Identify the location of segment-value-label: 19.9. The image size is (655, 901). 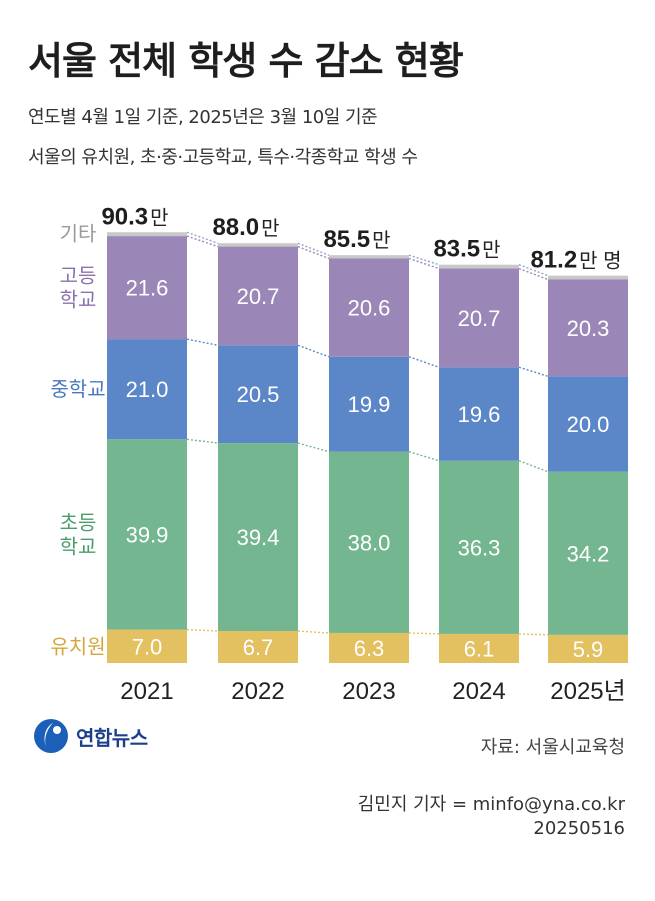
(369, 404).